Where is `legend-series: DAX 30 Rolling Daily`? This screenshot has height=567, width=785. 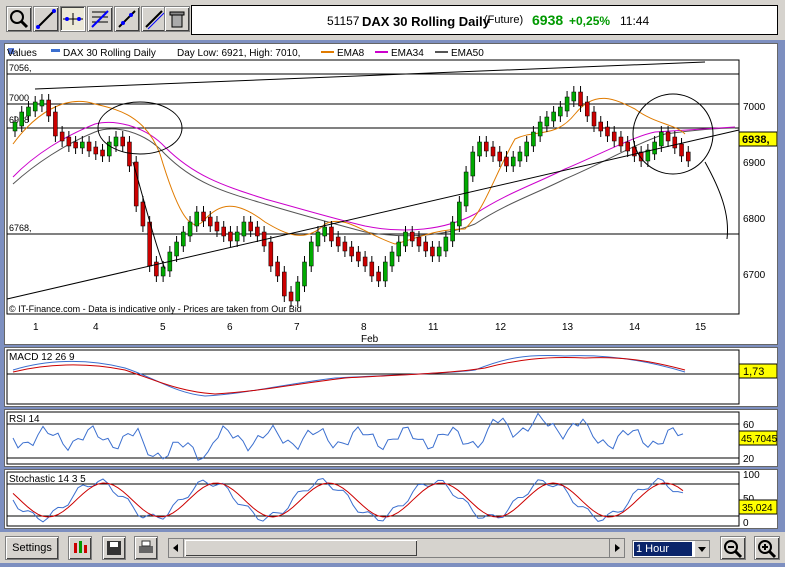
legend-series: DAX 30 Rolling Daily is located at coordinates (109, 53).